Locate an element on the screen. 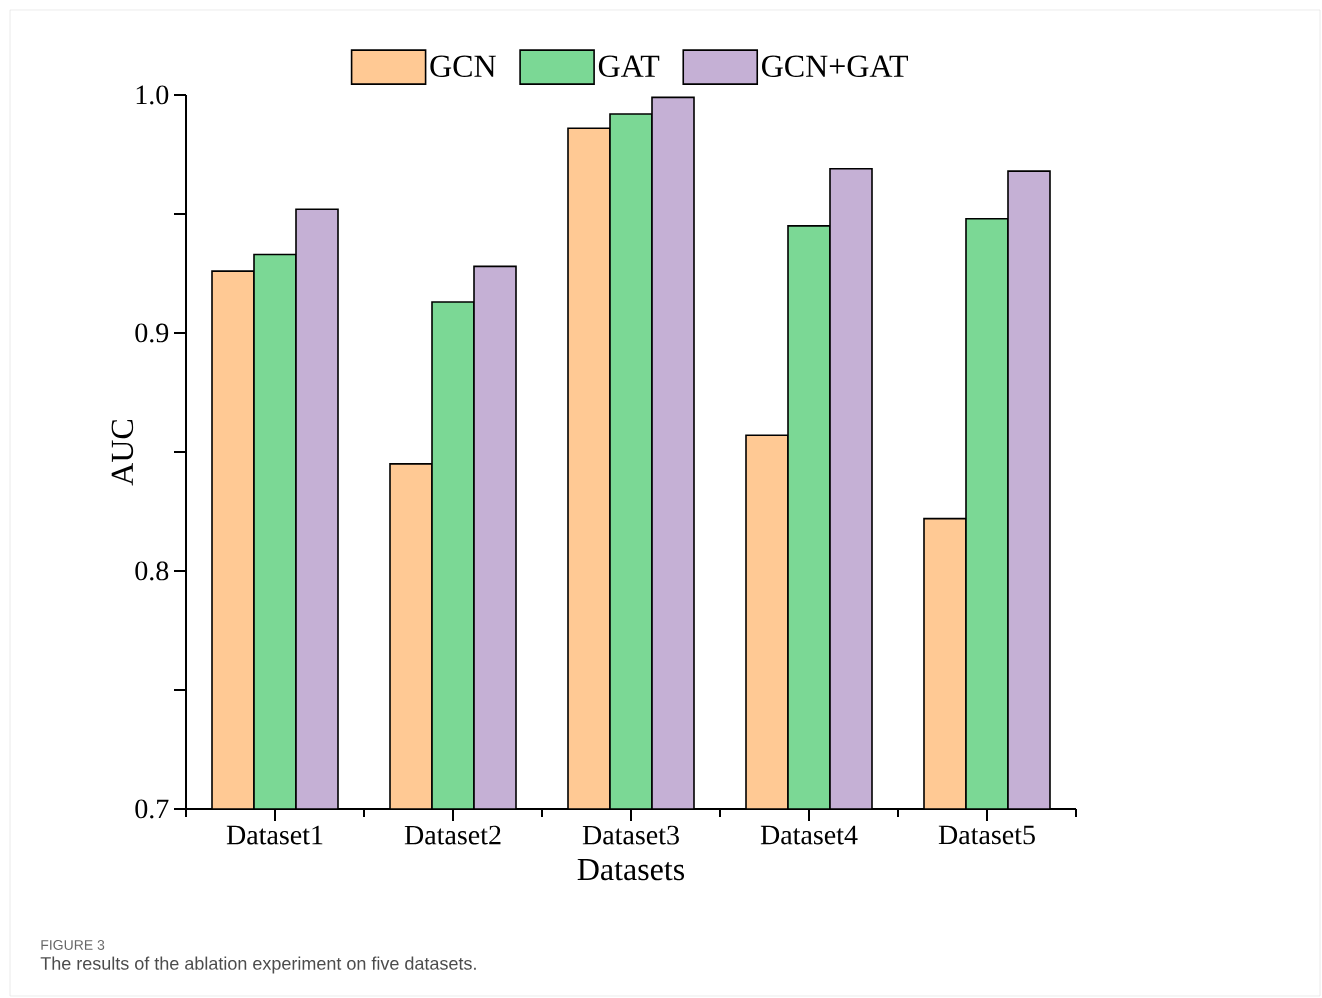 This screenshot has width=1322, height=998. x-tick-label: Dataset2 is located at coordinates (452, 835).